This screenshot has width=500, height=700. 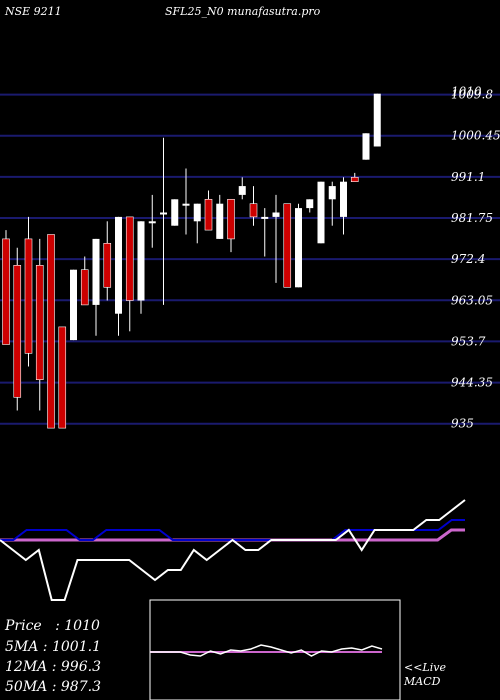 I want to click on stat-price: Price : 1010, so click(x=52, y=626).